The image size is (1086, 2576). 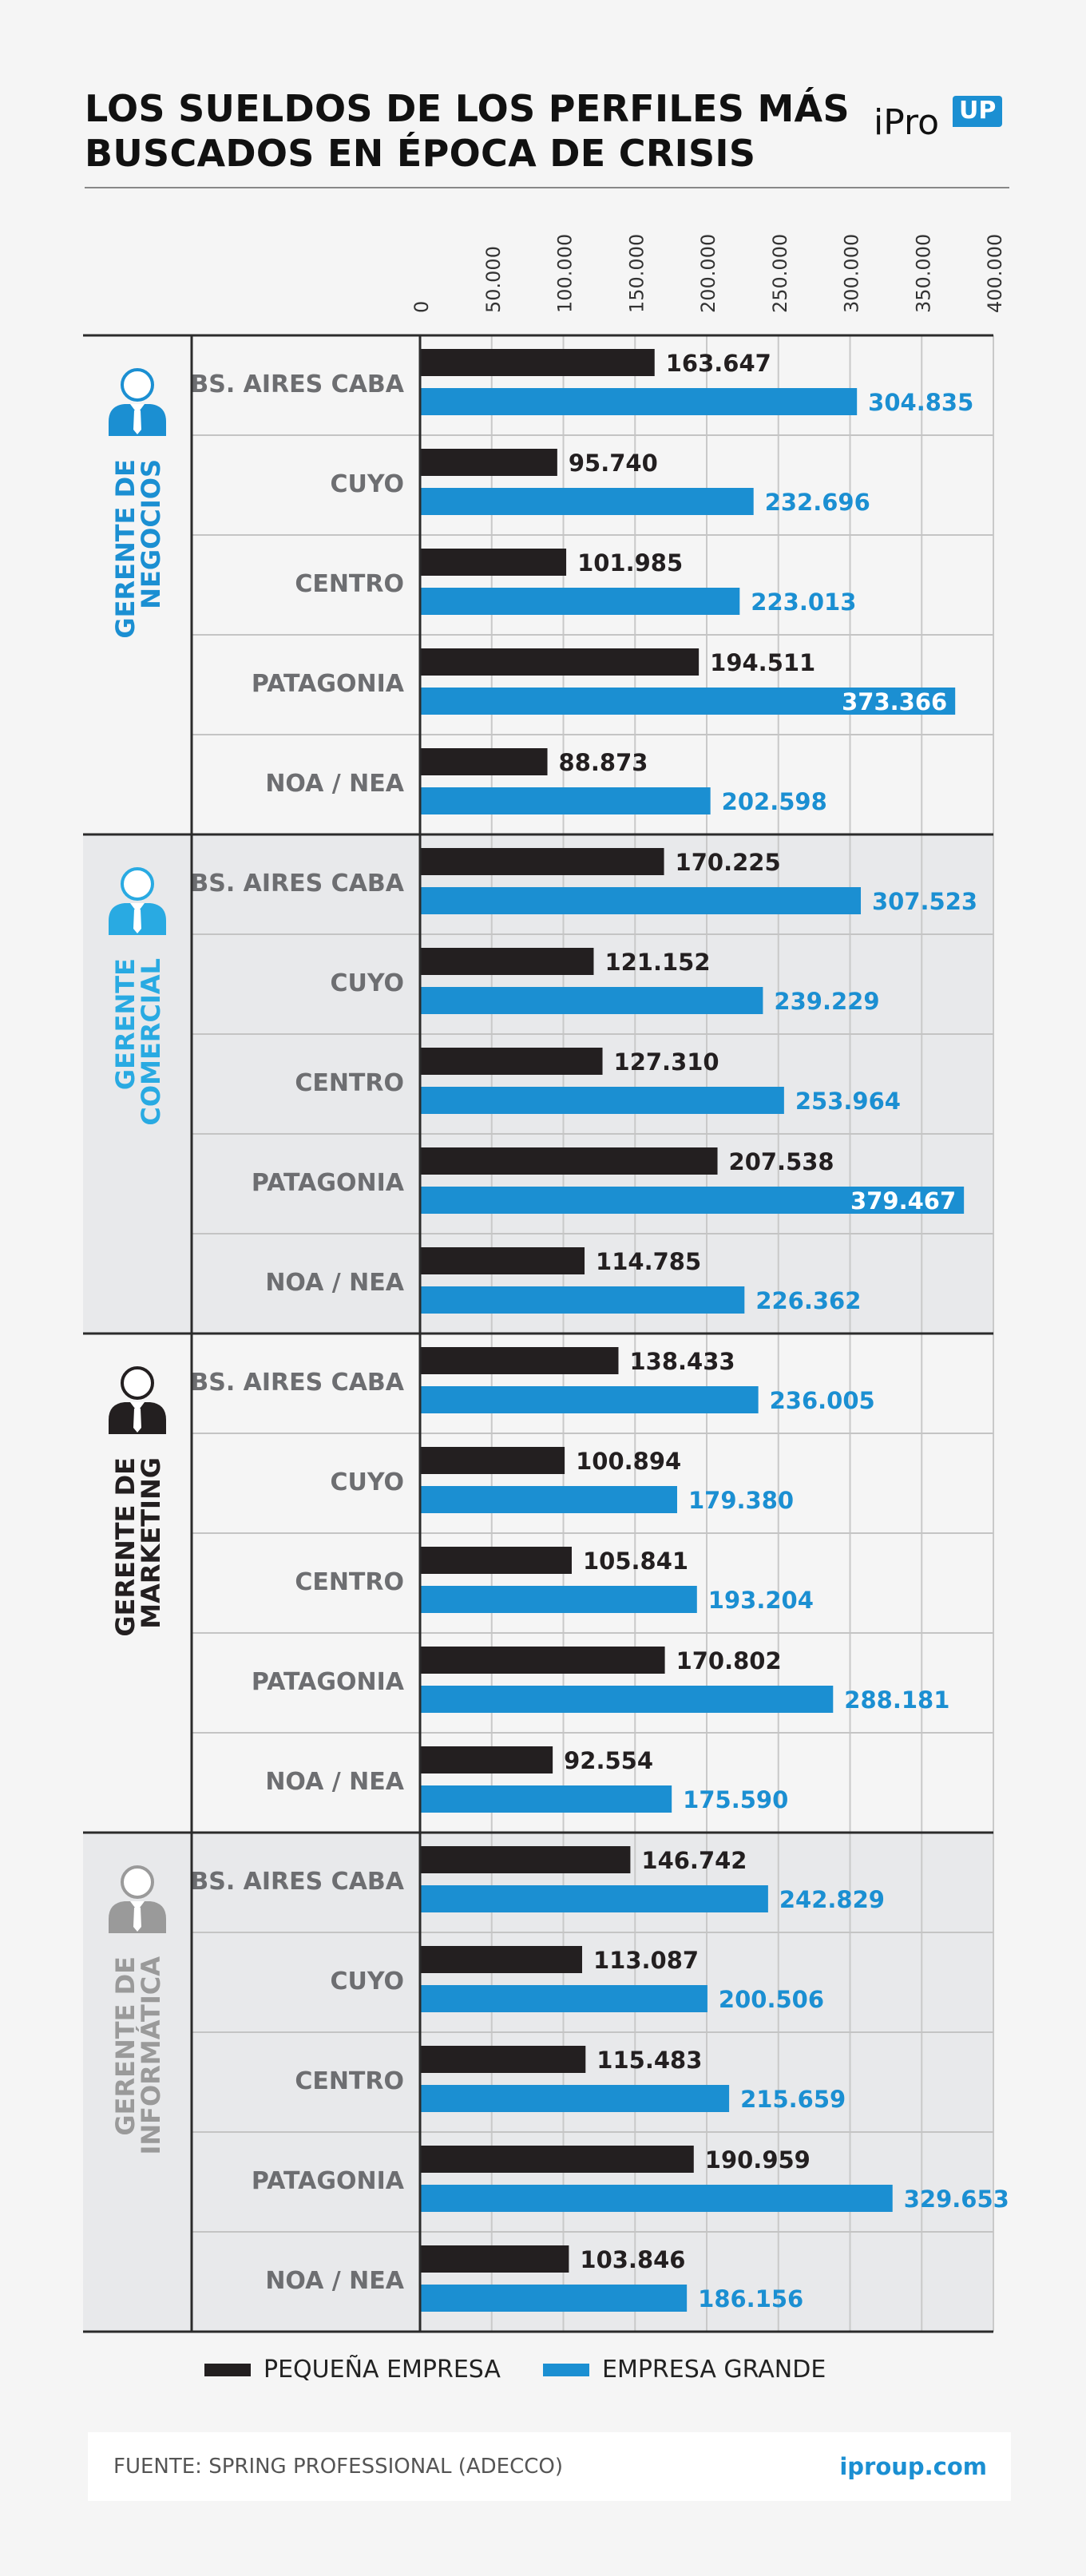 I want to click on group-label: GERENTE DEINFORMÁTICA, so click(x=138, y=2055).